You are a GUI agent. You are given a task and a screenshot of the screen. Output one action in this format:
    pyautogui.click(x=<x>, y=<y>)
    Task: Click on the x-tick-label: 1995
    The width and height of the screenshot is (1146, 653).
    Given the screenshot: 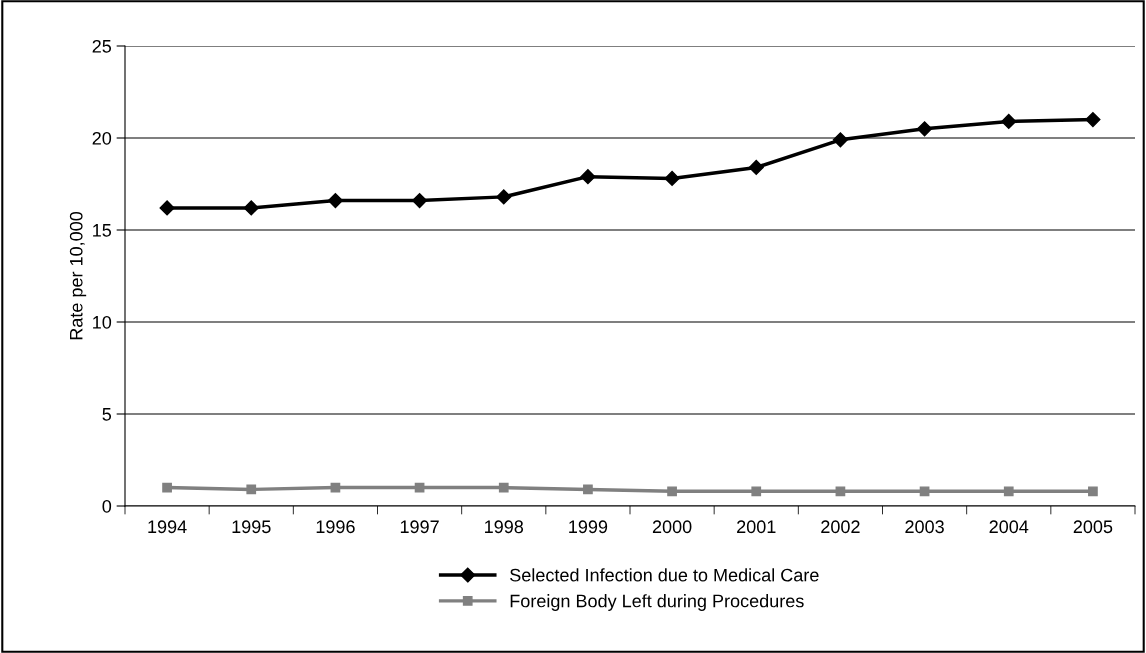 What is the action you would take?
    pyautogui.click(x=251, y=527)
    